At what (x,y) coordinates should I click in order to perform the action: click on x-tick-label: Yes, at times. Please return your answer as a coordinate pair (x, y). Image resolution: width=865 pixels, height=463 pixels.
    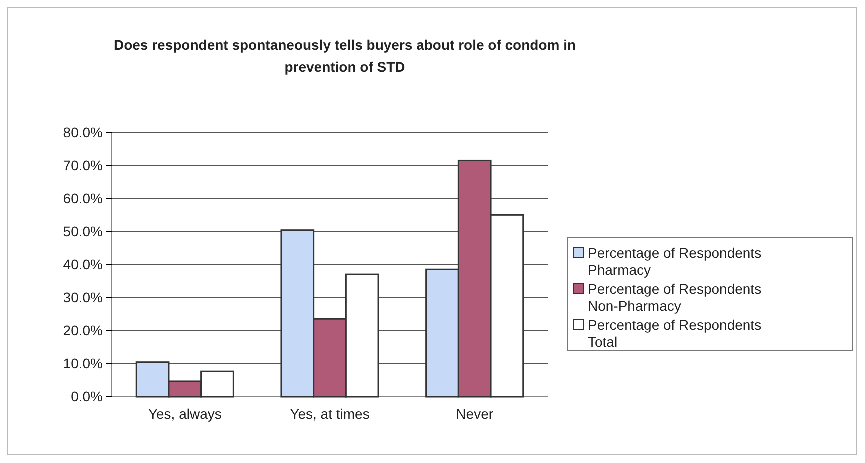
    Looking at the image, I should click on (330, 414).